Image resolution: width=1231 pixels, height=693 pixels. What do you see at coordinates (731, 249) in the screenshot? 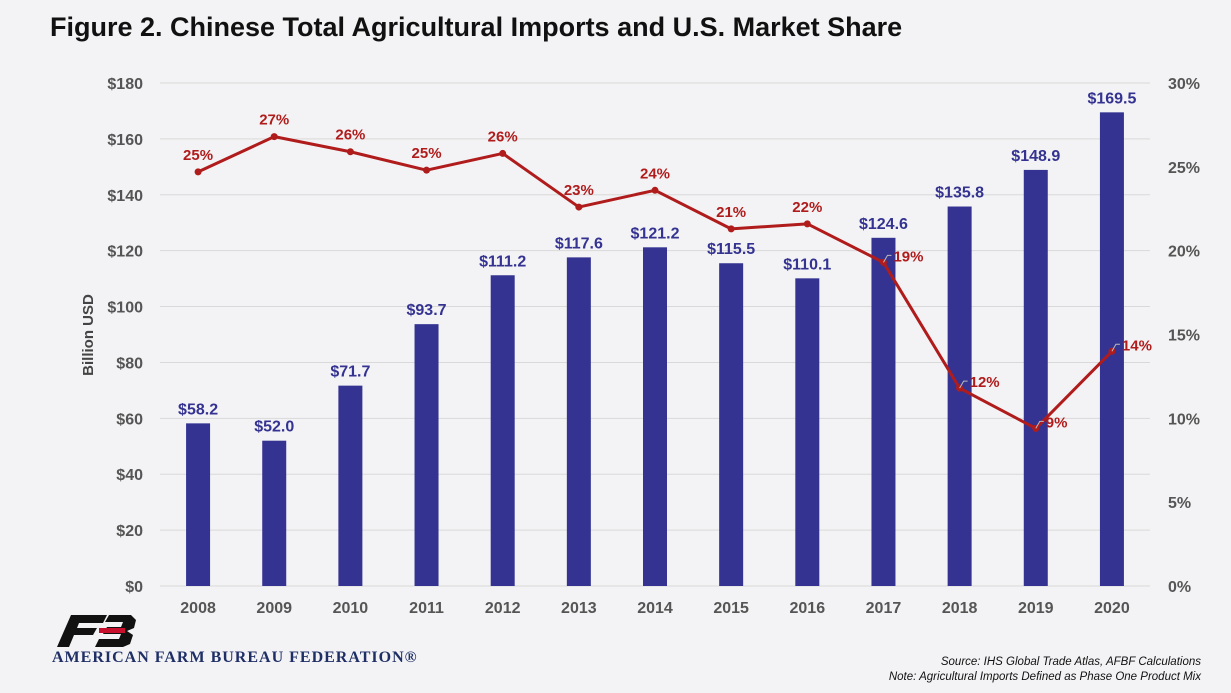
I see `bar-data-label: $115.5` at bounding box center [731, 249].